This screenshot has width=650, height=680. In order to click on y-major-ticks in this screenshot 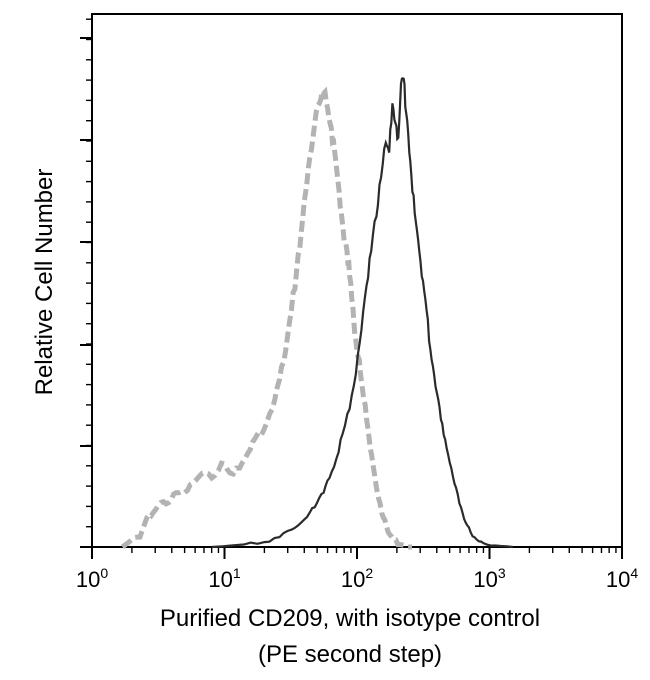, I will do `click(86, 292)`.